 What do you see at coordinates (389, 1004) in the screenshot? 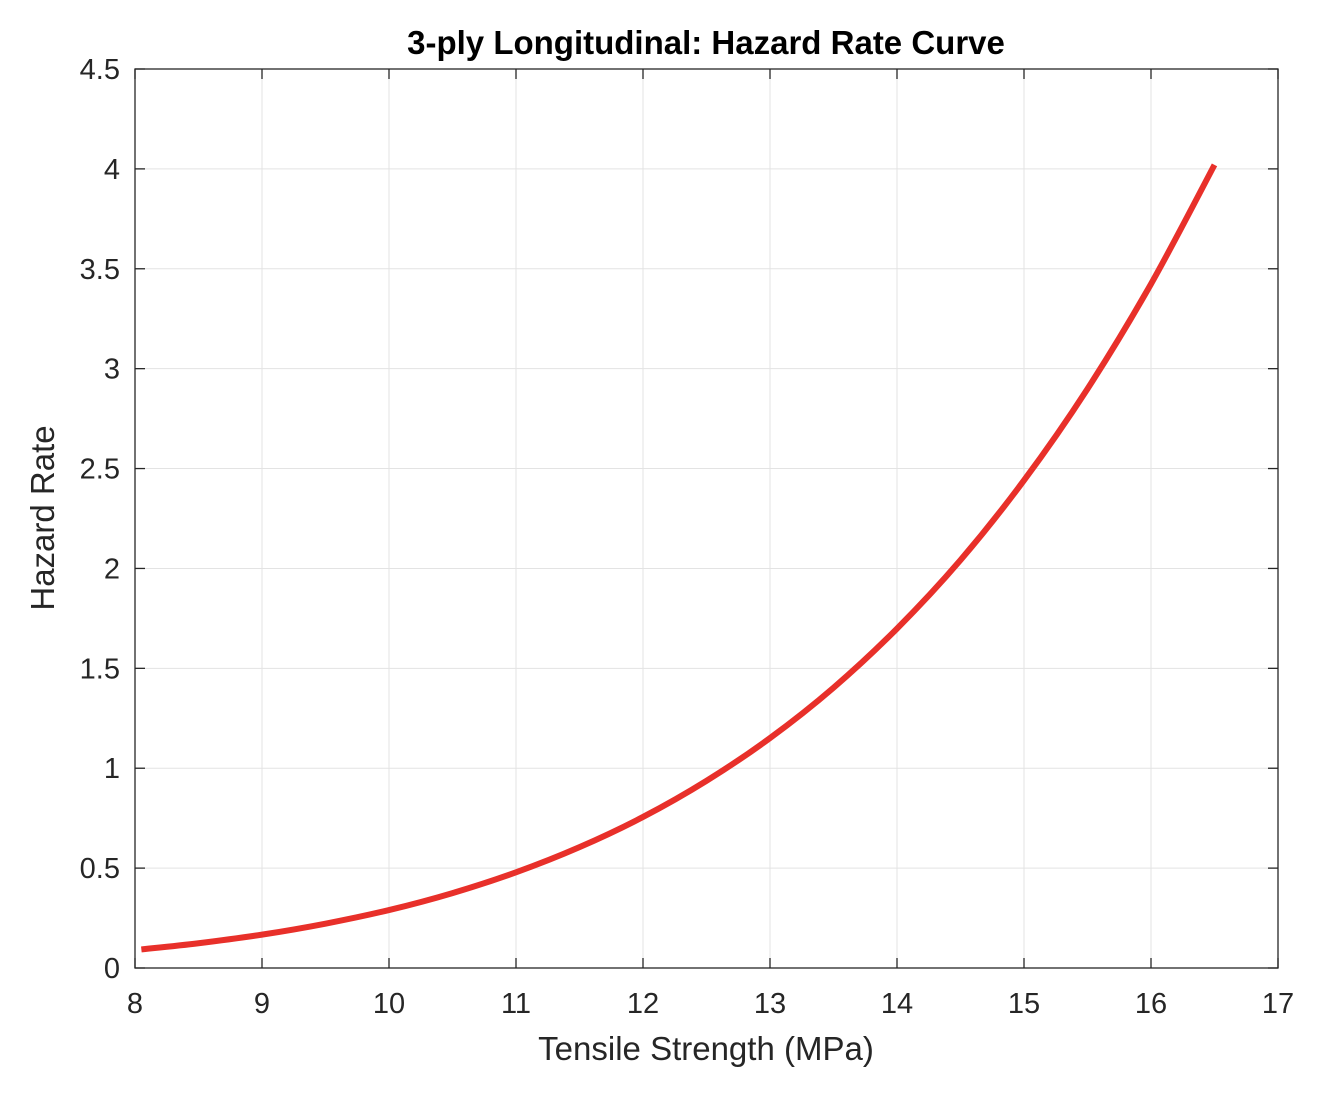
I see `x-tick-label: 10` at bounding box center [389, 1004].